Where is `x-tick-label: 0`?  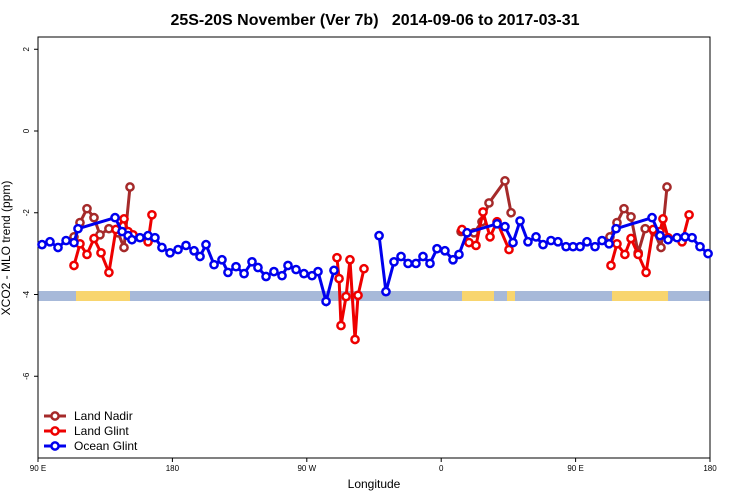 x-tick-label: 0 is located at coordinates (441, 468).